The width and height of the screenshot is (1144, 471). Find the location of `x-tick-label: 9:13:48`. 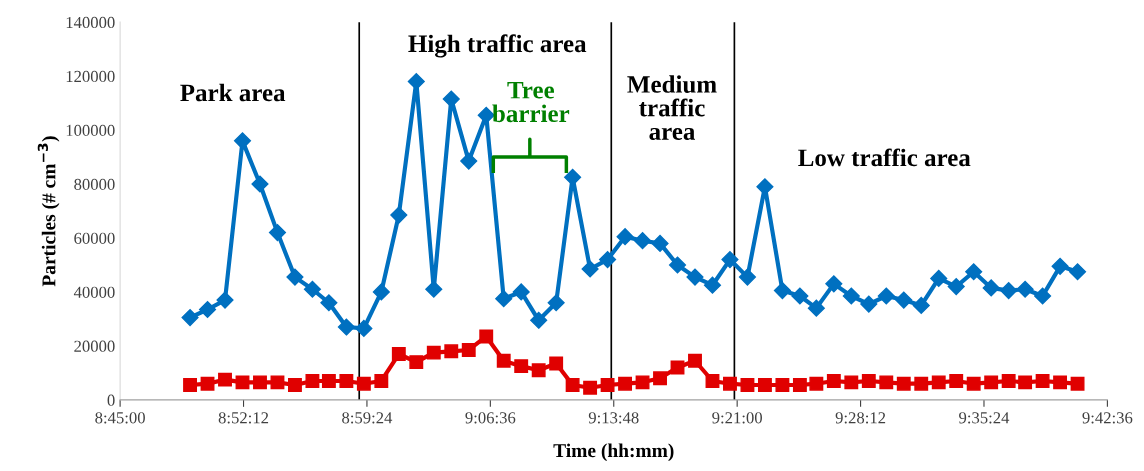

x-tick-label: 9:13:48 is located at coordinates (613, 418).